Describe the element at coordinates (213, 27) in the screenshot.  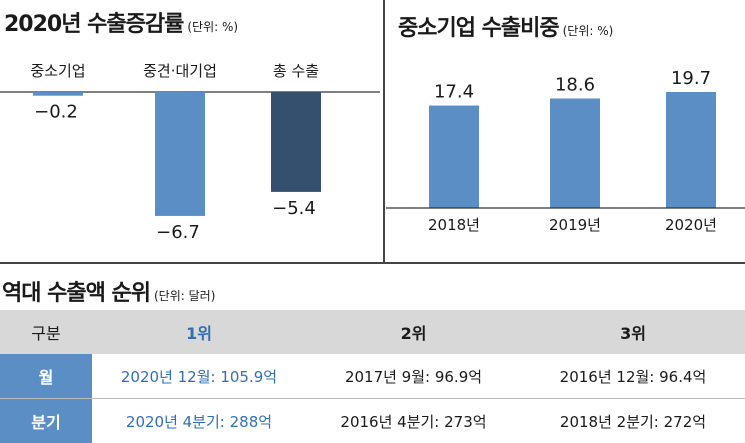
I see `growth-chart-unit: (단위: %)` at that location.